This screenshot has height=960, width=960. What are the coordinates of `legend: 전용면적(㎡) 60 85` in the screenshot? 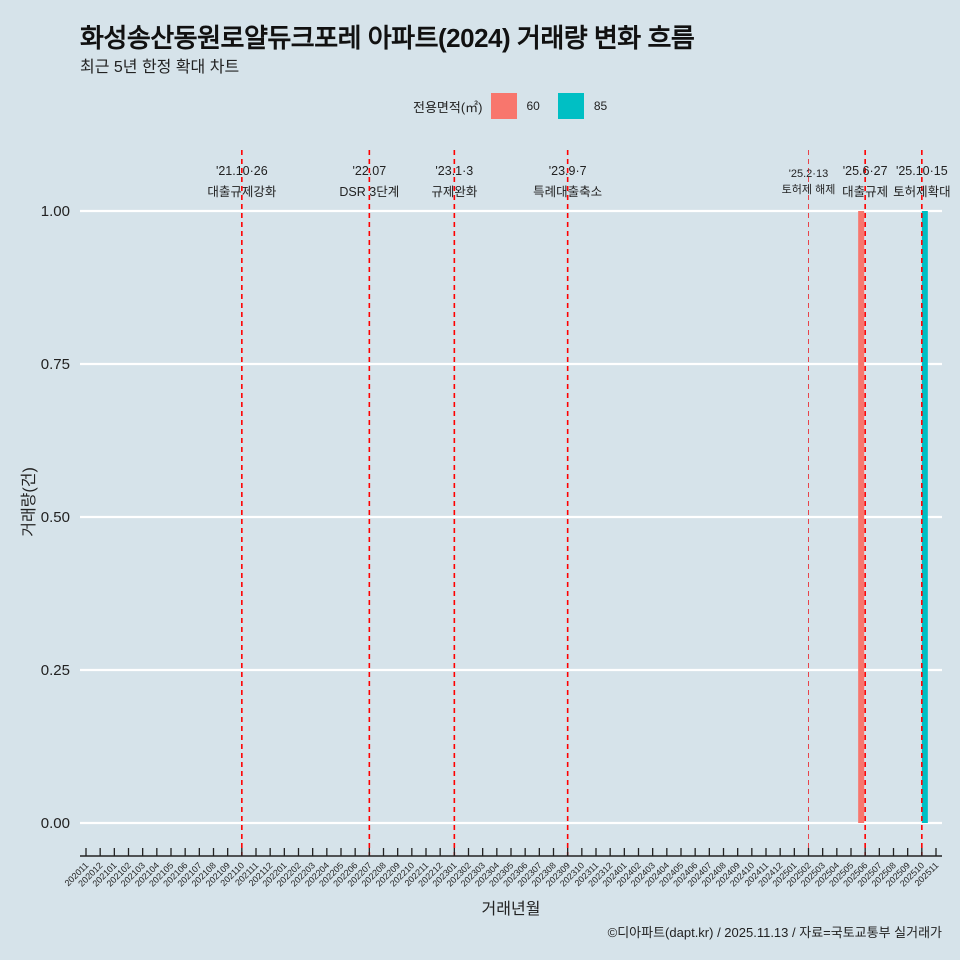 It's located at (515, 106).